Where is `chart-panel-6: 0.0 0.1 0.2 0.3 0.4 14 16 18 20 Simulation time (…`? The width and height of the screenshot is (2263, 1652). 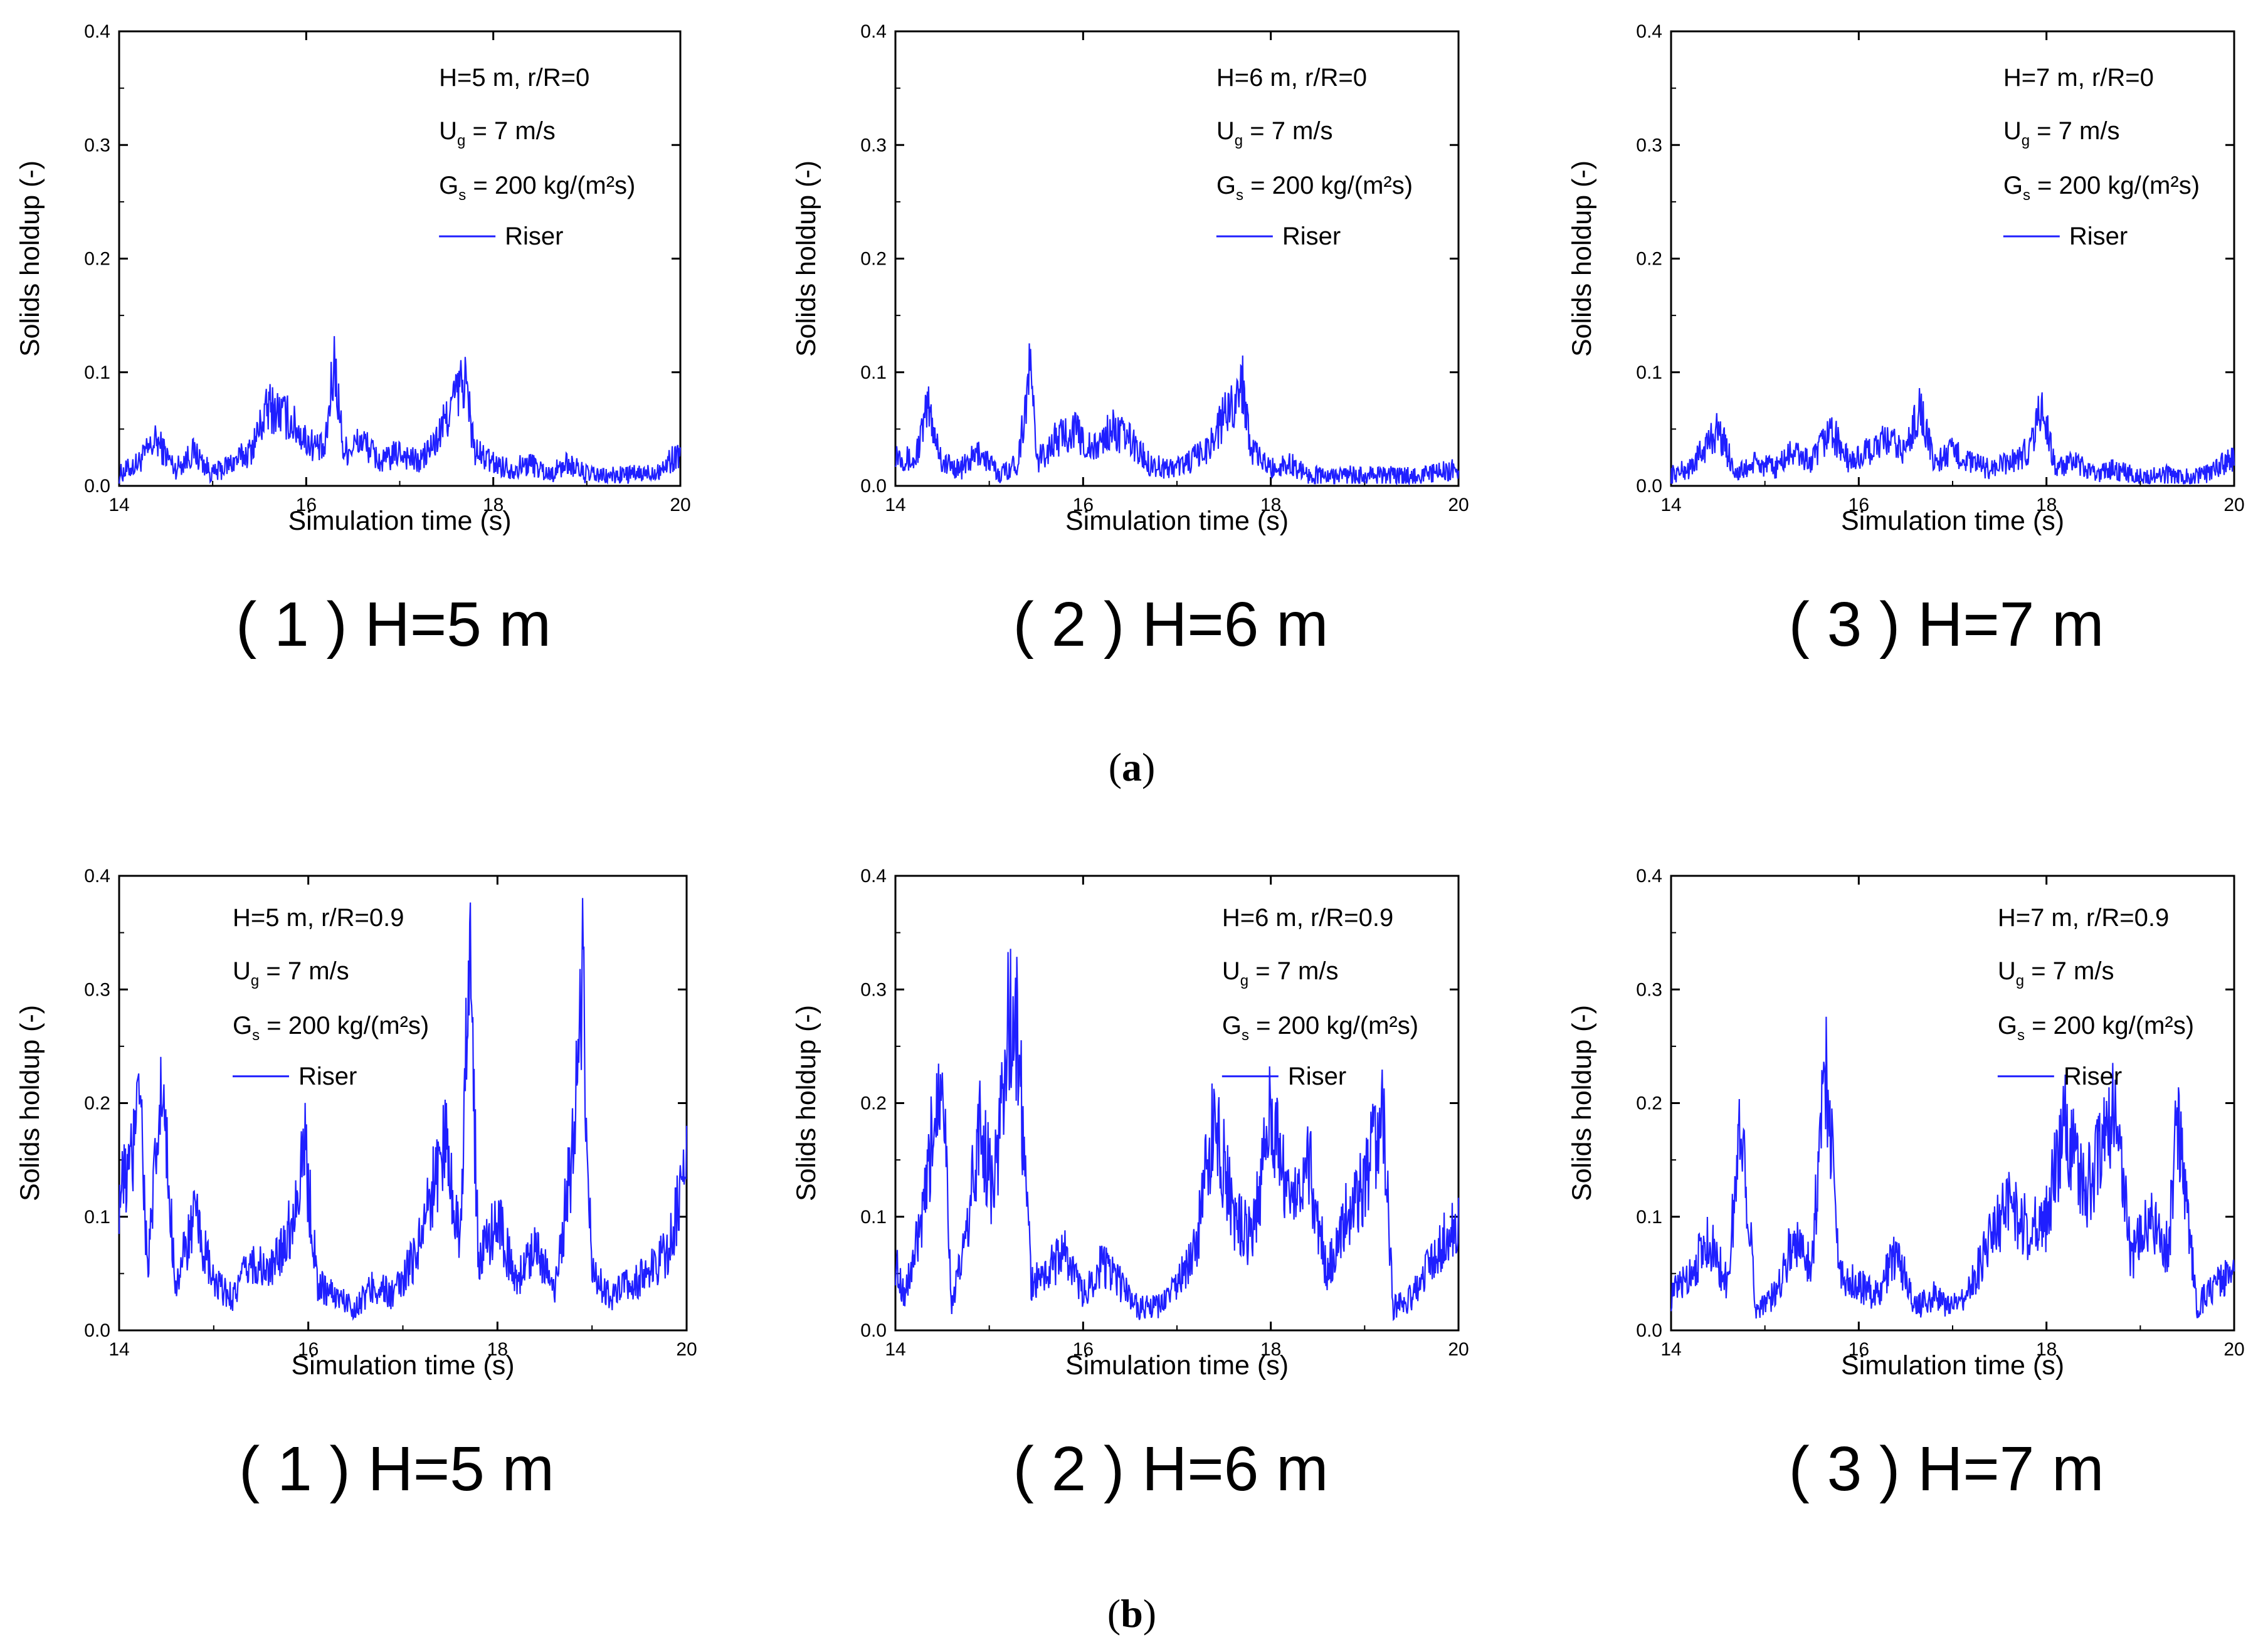 chart-panel-6: 0.0 0.1 0.2 0.3 0.4 14 16 18 20 Simulation time (… is located at coordinates (1906, 1185).